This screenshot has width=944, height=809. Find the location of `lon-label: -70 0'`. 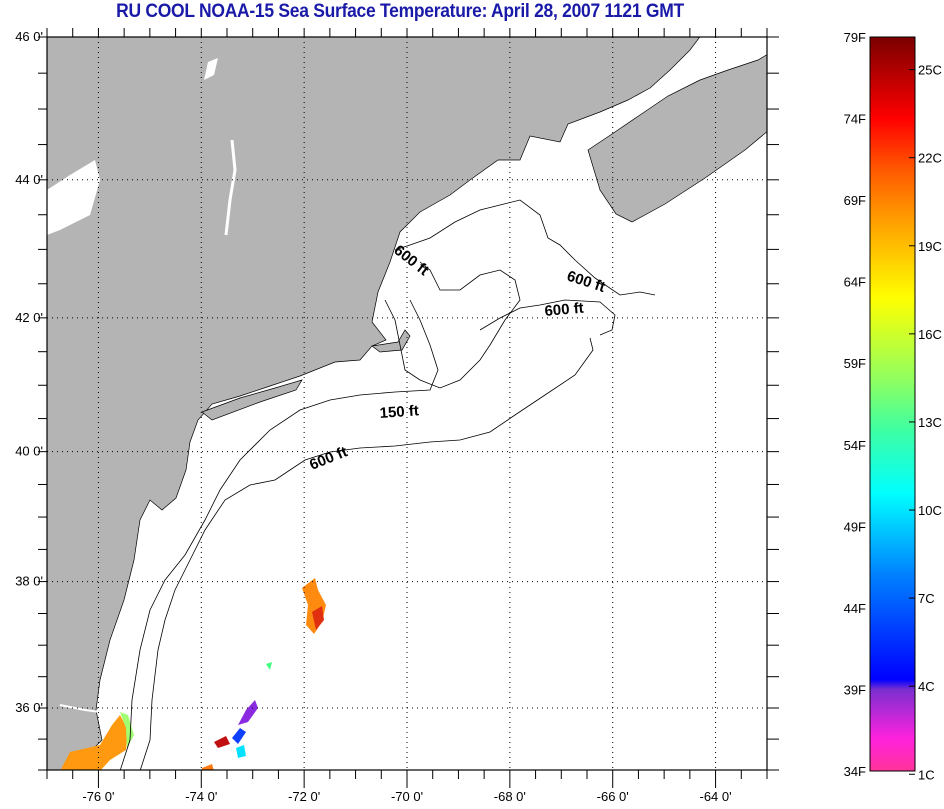

lon-label: -70 0' is located at coordinates (407, 796).